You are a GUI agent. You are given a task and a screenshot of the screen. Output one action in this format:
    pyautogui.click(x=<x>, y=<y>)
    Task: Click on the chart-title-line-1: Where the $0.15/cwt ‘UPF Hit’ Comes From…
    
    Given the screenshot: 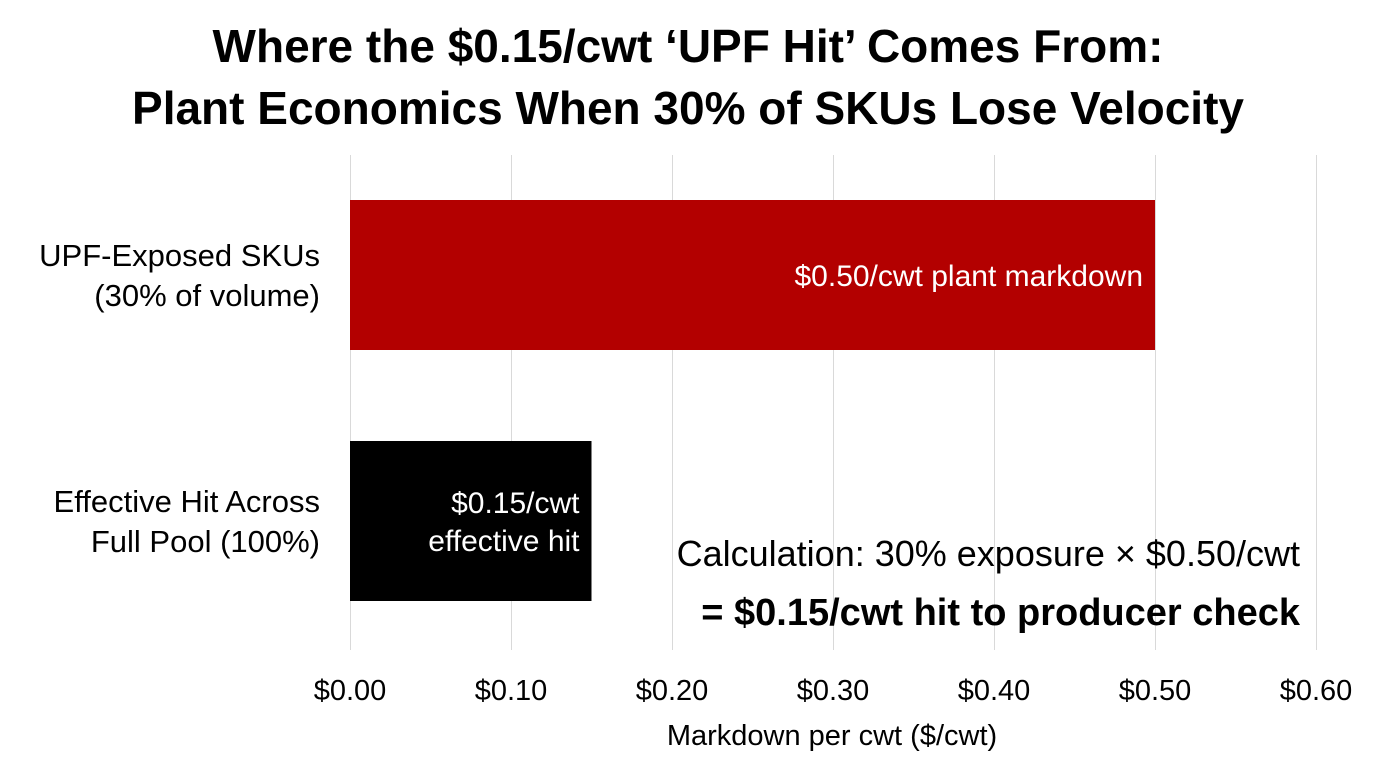 What is the action you would take?
    pyautogui.click(x=688, y=46)
    